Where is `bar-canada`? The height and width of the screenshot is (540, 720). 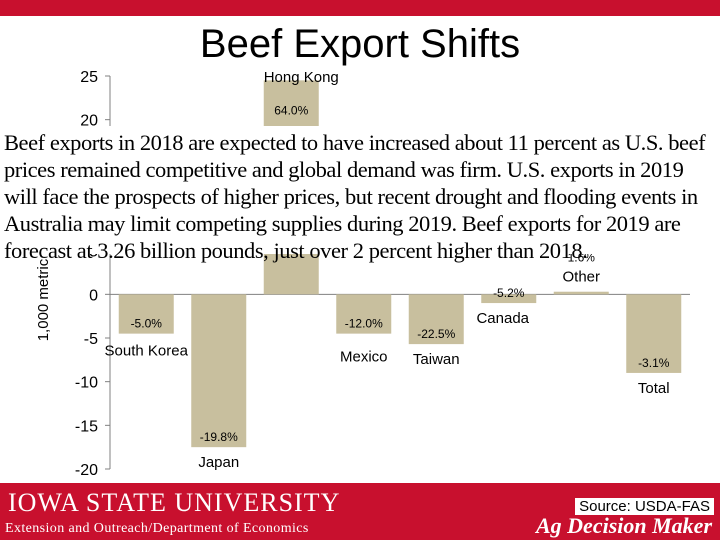 bar-canada is located at coordinates (509, 299).